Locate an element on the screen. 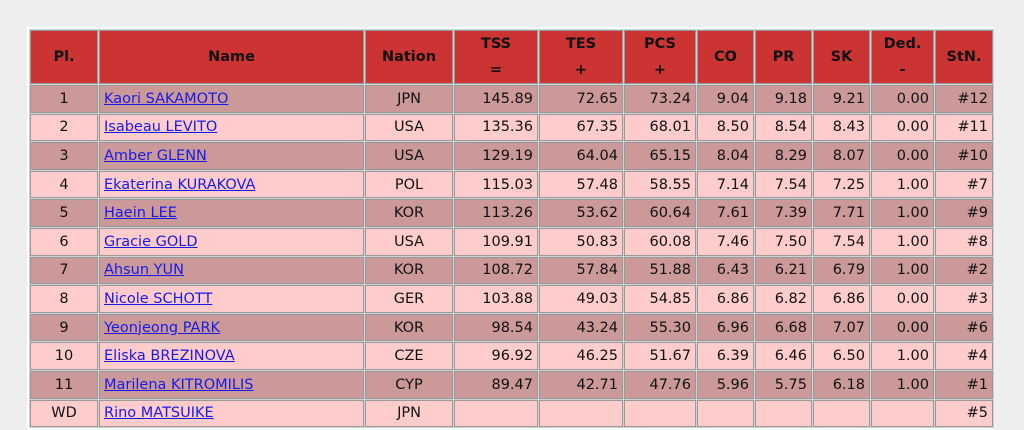 The image size is (1024, 430). skater-link: Kaori SAKAMOTO is located at coordinates (166, 98).